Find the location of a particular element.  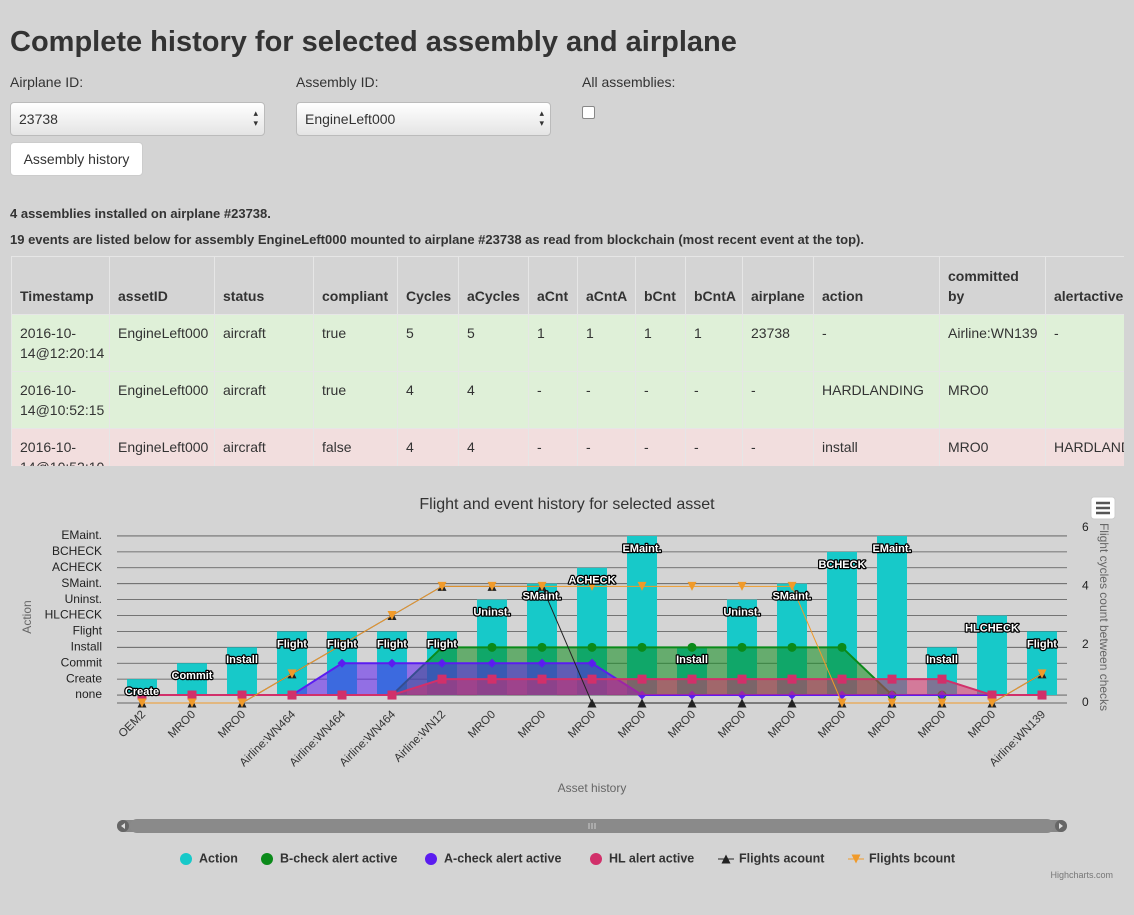

history-button: Assembly history is located at coordinates (76, 159).